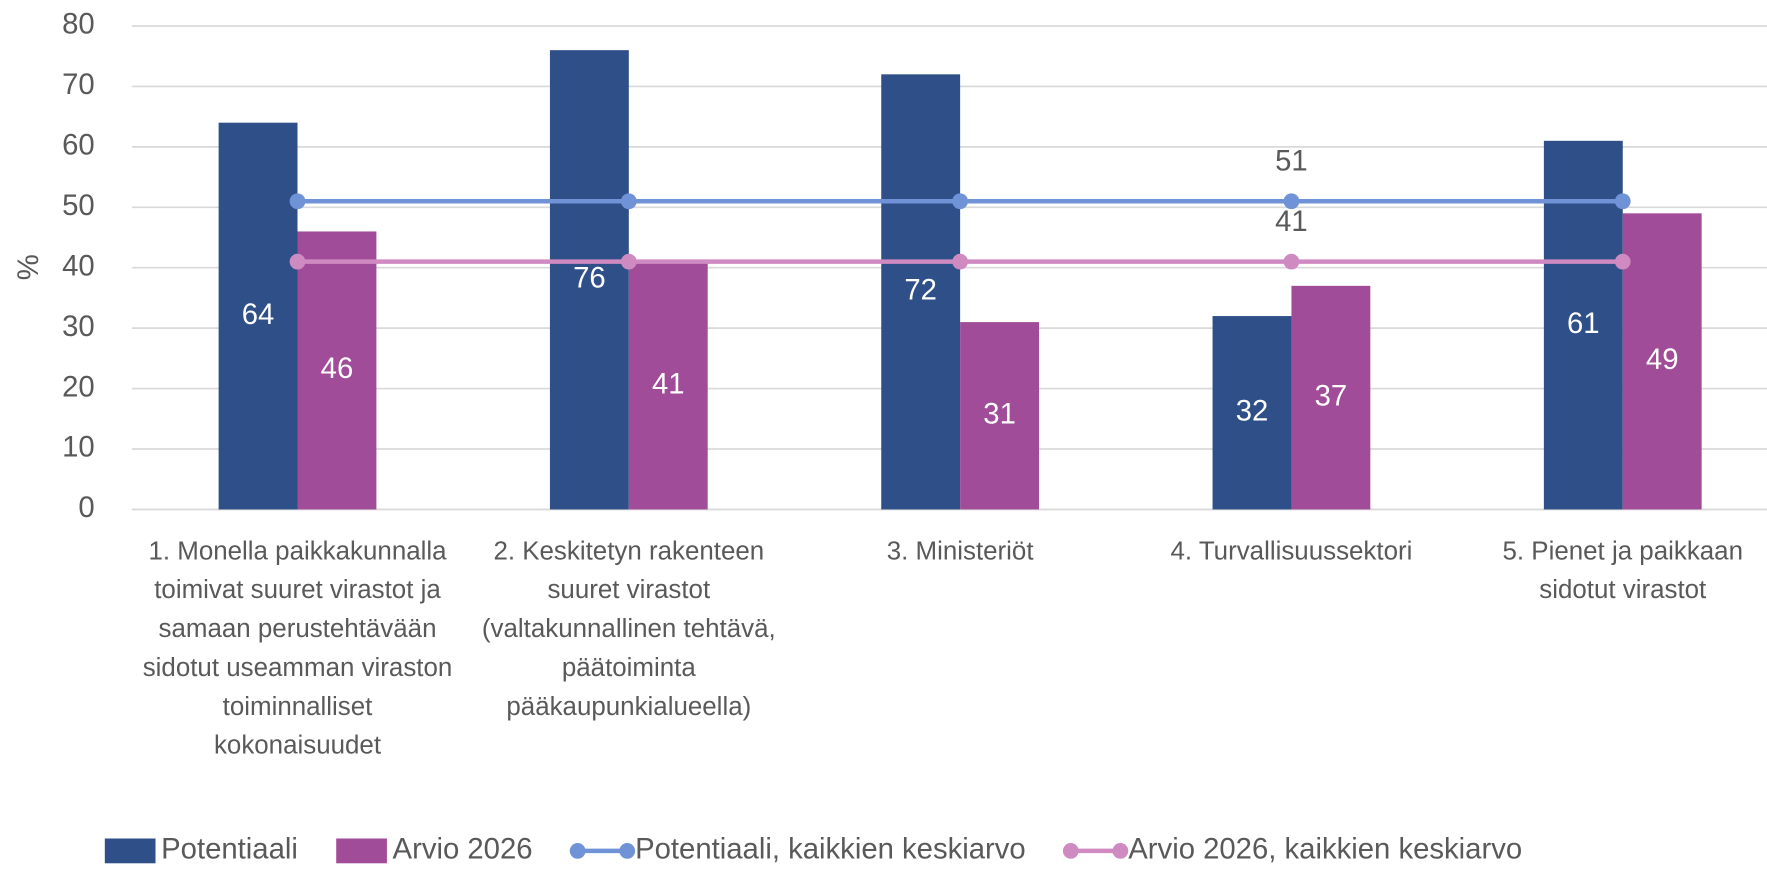  I want to click on y-tick-label: 80, so click(78, 24).